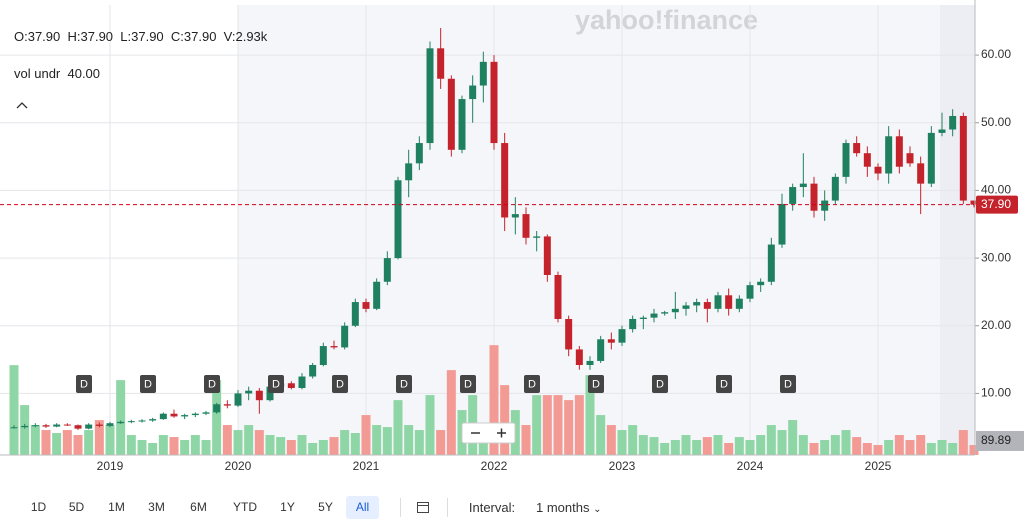 This screenshot has width=1024, height=522. What do you see at coordinates (287, 507) in the screenshot?
I see `range-button: 1Y` at bounding box center [287, 507].